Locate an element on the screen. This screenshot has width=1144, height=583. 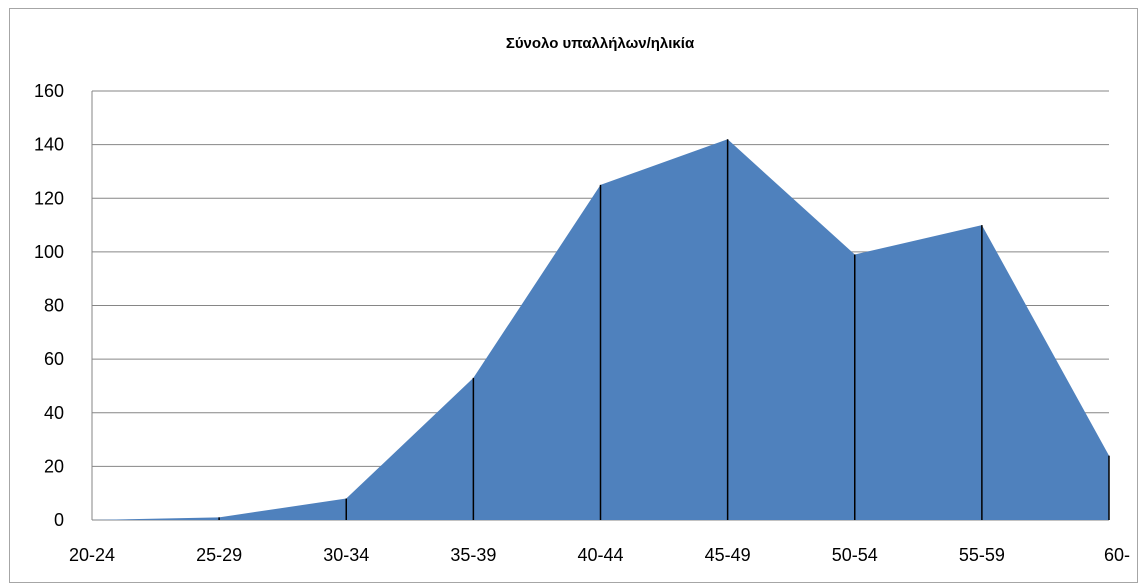
y-tick-label-40: 40 is located at coordinates (54, 413).